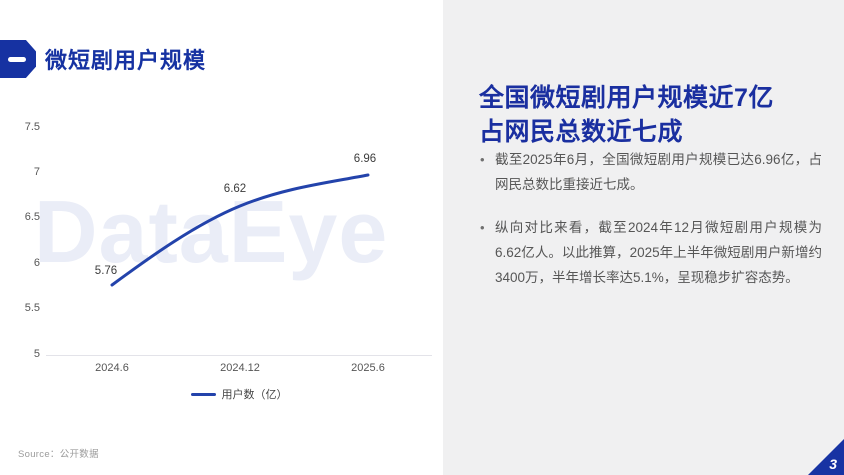 The width and height of the screenshot is (844, 475). What do you see at coordinates (79, 454) in the screenshot?
I see `source-value: 公开数据` at bounding box center [79, 454].